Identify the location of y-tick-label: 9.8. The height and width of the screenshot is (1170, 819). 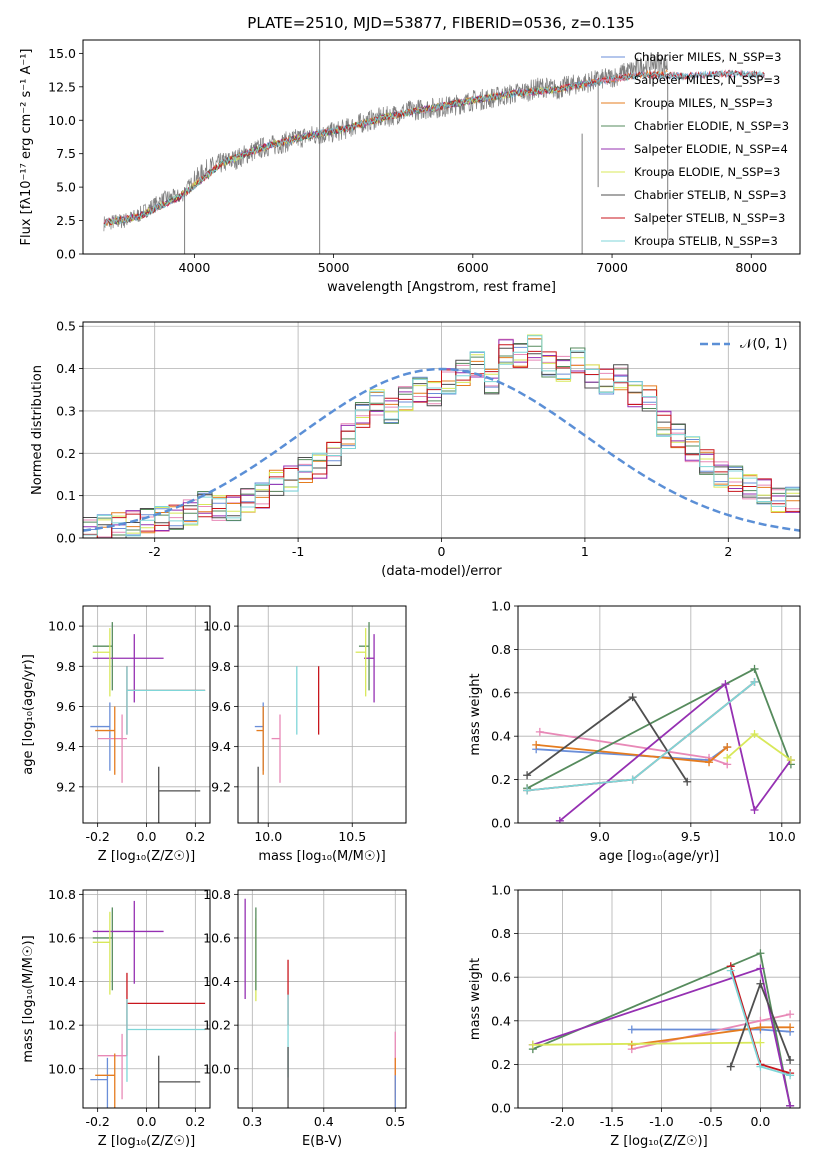
(66, 666).